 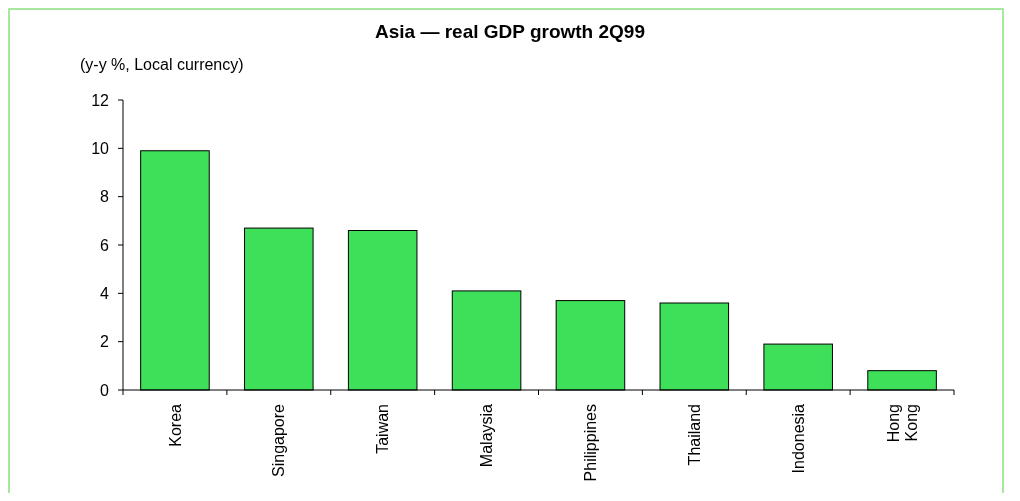 What do you see at coordinates (902, 423) in the screenshot?
I see `x-tick-label: Hong Kong` at bounding box center [902, 423].